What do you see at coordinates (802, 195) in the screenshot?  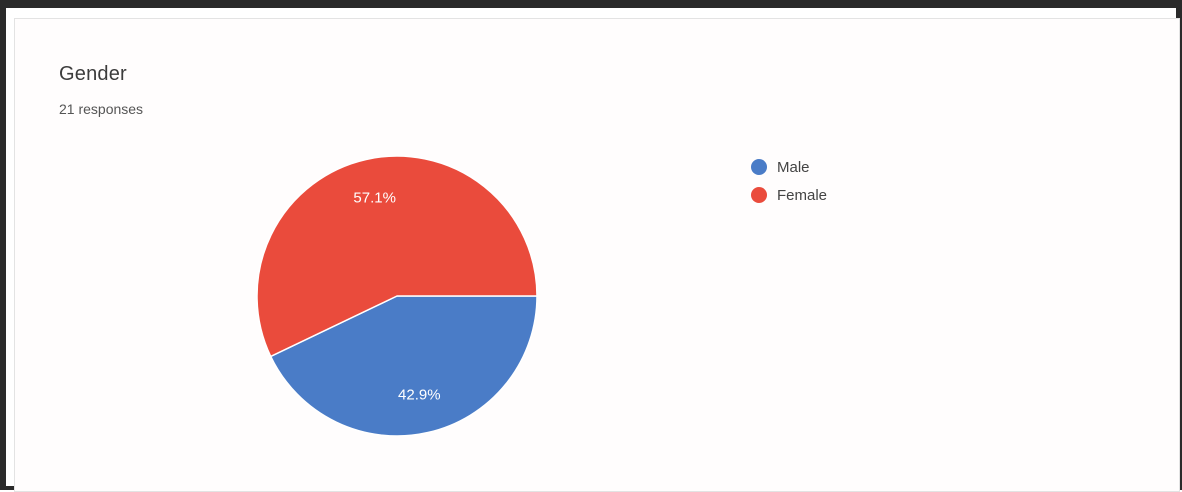 I see `legend-label-female: Female` at bounding box center [802, 195].